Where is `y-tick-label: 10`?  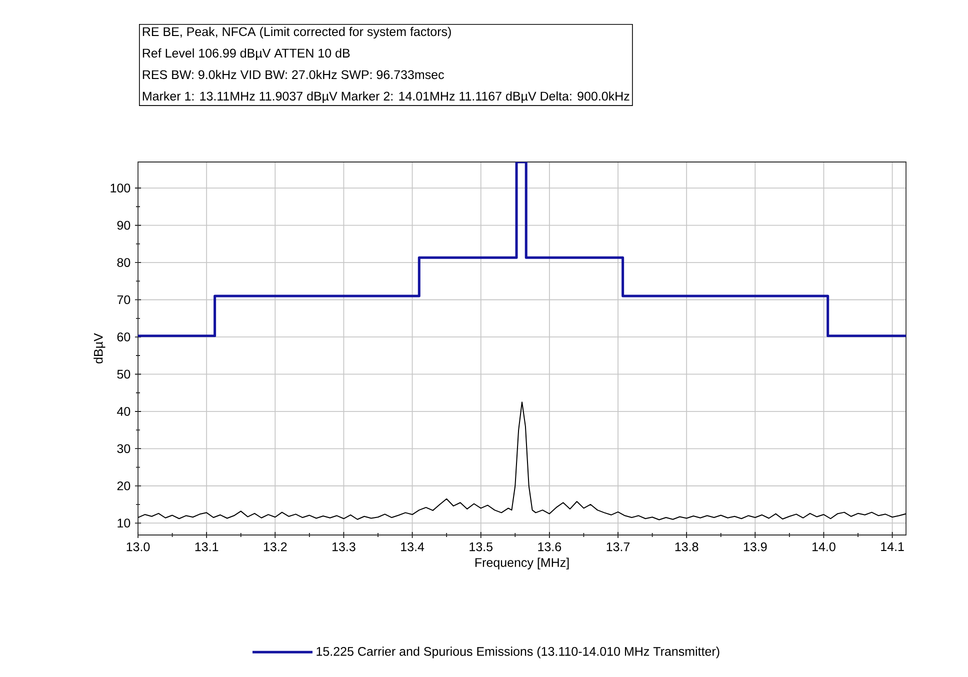 y-tick-label: 10 is located at coordinates (124, 523).